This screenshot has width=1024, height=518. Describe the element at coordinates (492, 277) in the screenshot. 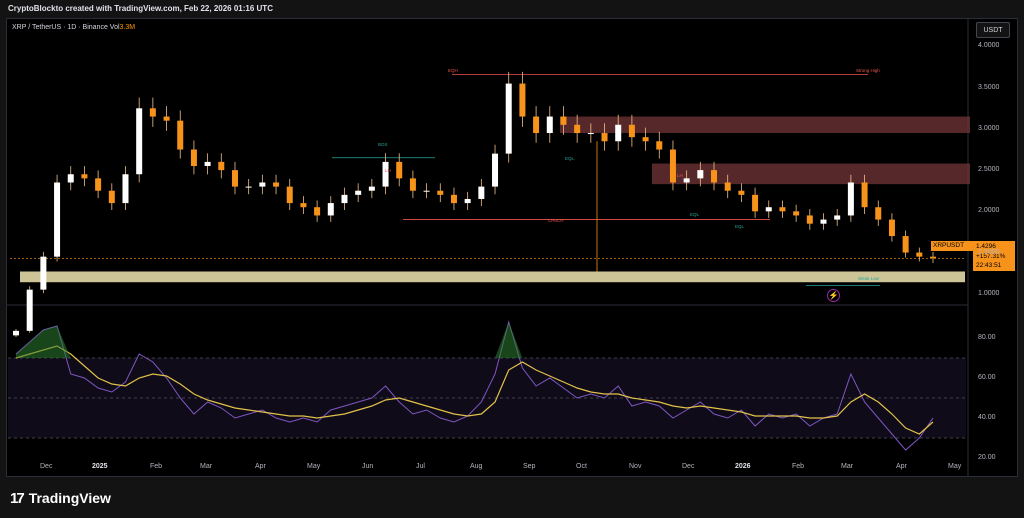

I see `demand-zone` at that location.